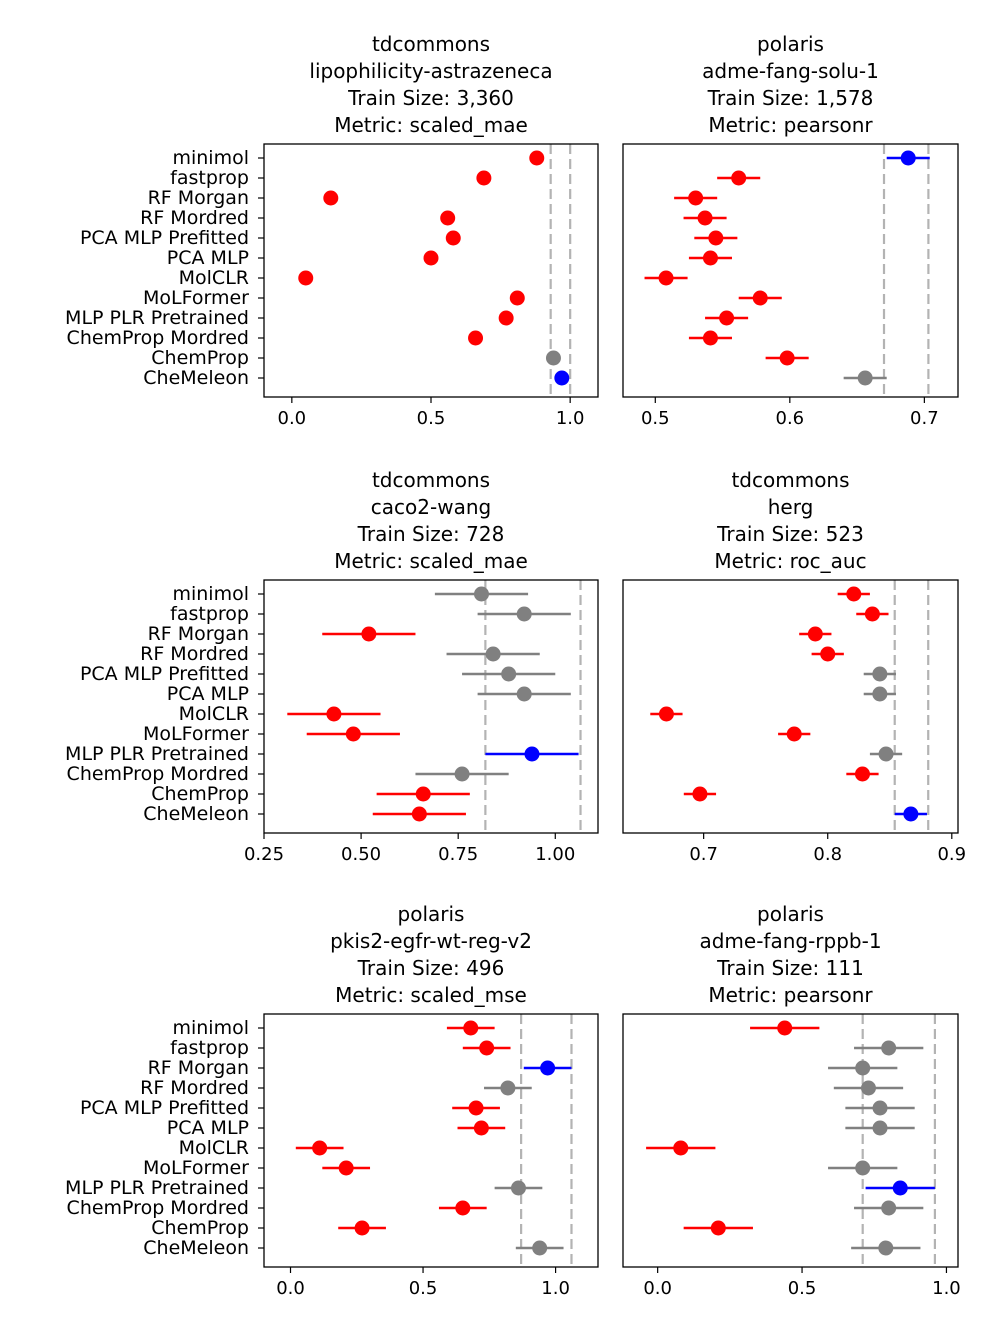 The image size is (997, 1329). I want to click on x-tick-label: 0.50, so click(361, 854).